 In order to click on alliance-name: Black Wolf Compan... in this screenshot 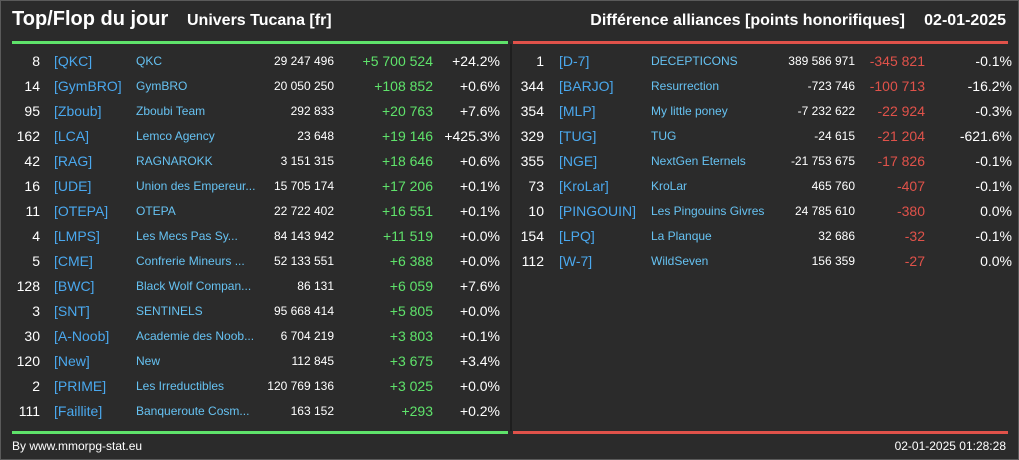, I will do `click(194, 286)`.